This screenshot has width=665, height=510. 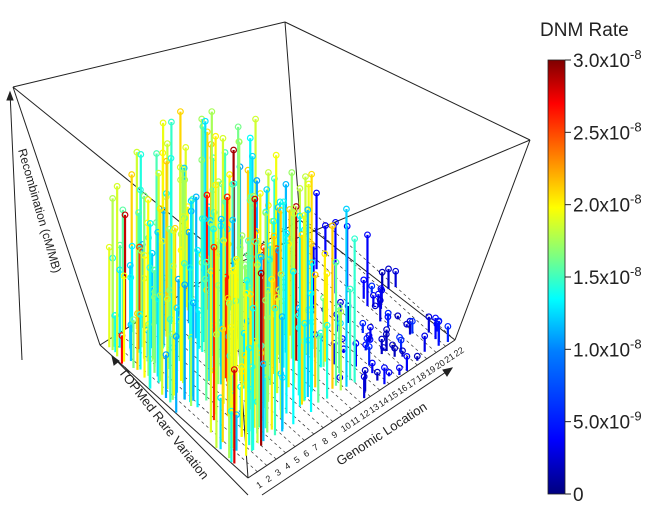 I want to click on x-axis-arrowhead, so click(x=448, y=372).